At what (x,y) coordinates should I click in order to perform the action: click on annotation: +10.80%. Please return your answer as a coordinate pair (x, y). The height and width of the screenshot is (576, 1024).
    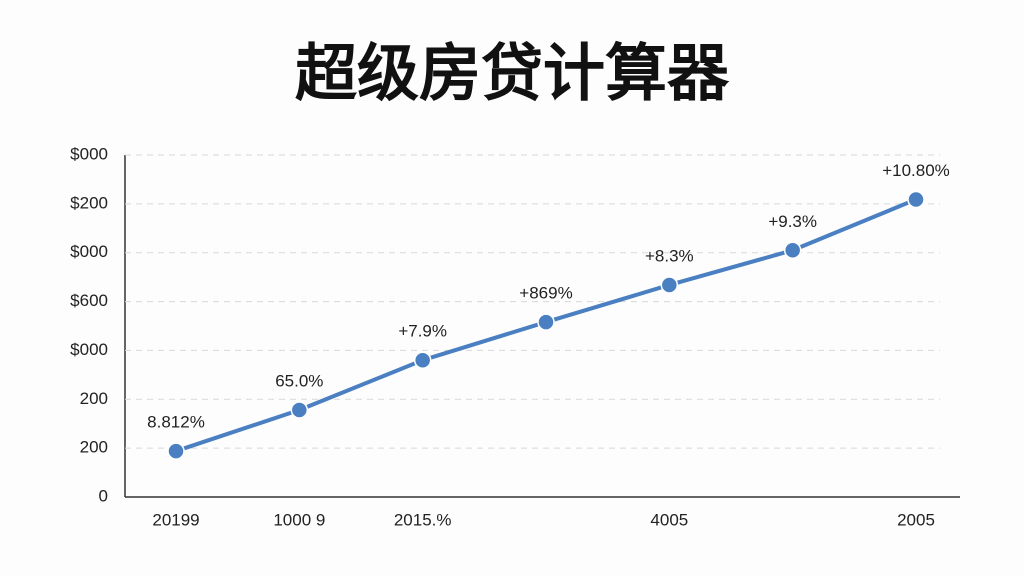
    Looking at the image, I should click on (916, 170).